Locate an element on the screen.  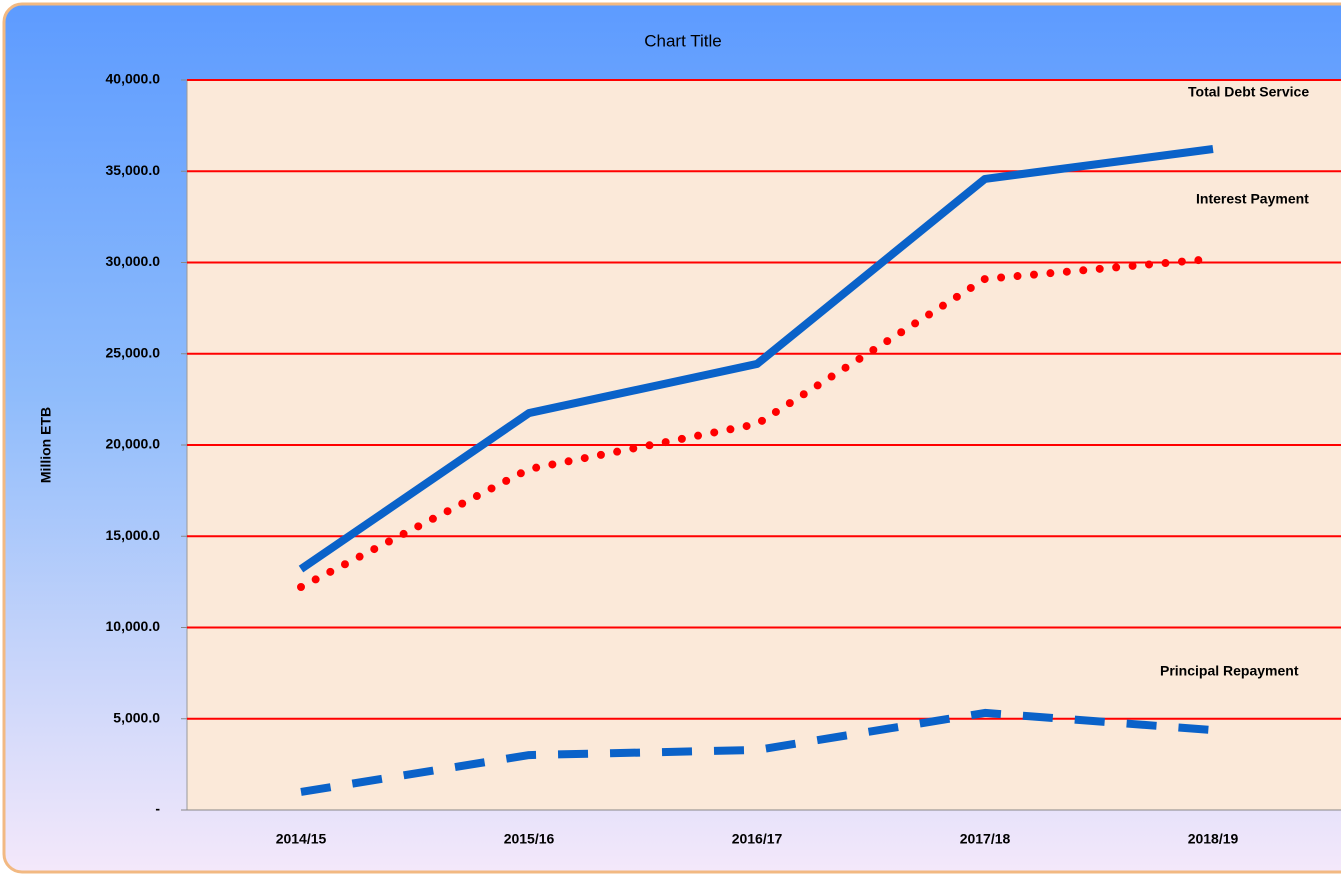
y-axis-label: Million ETB is located at coordinates (46, 445).